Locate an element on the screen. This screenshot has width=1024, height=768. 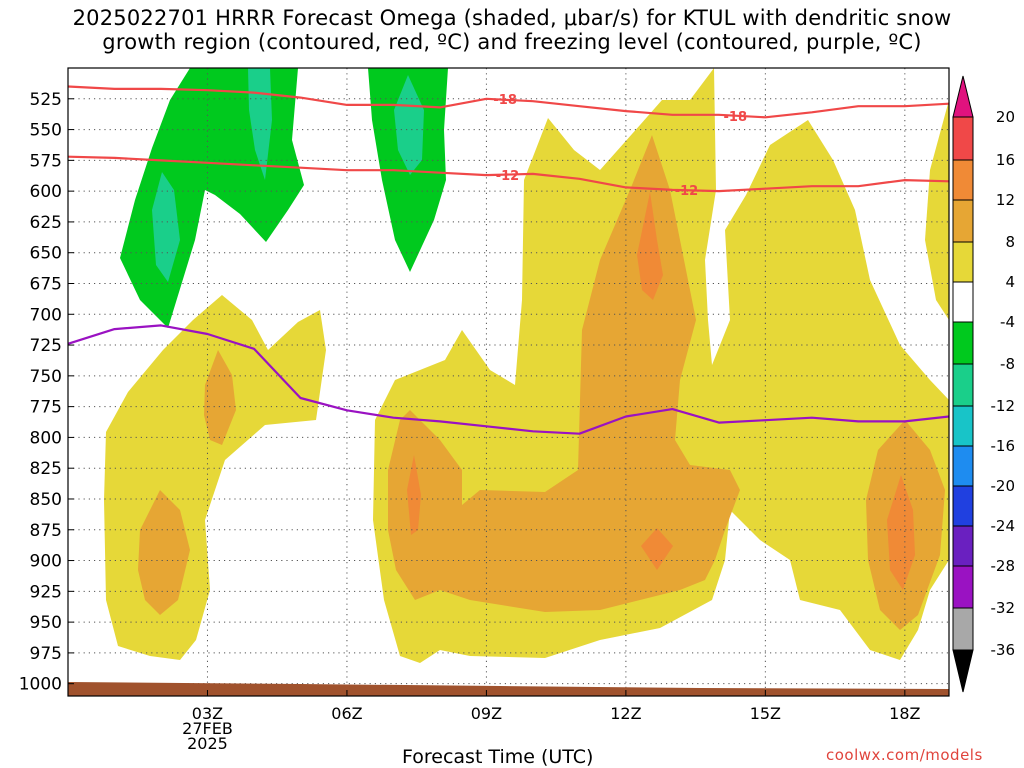
x-tick-label: 18Z is located at coordinates (904, 713).